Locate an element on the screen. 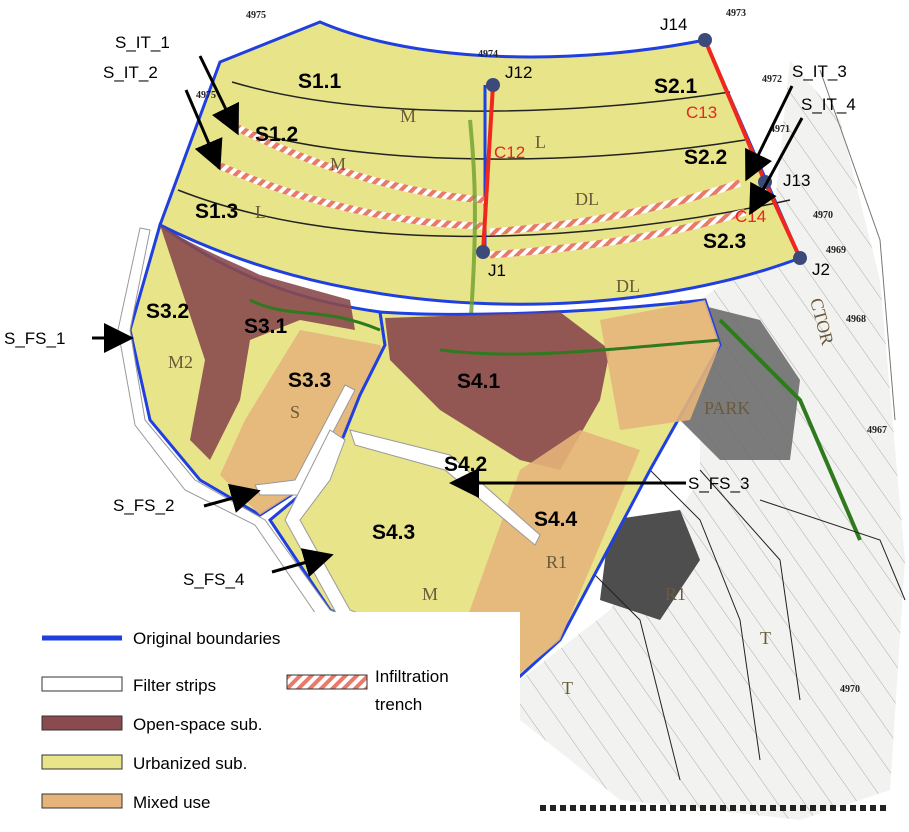 This screenshot has height=832, width=909. landuse-m2-area: M2 is located at coordinates (180, 362).